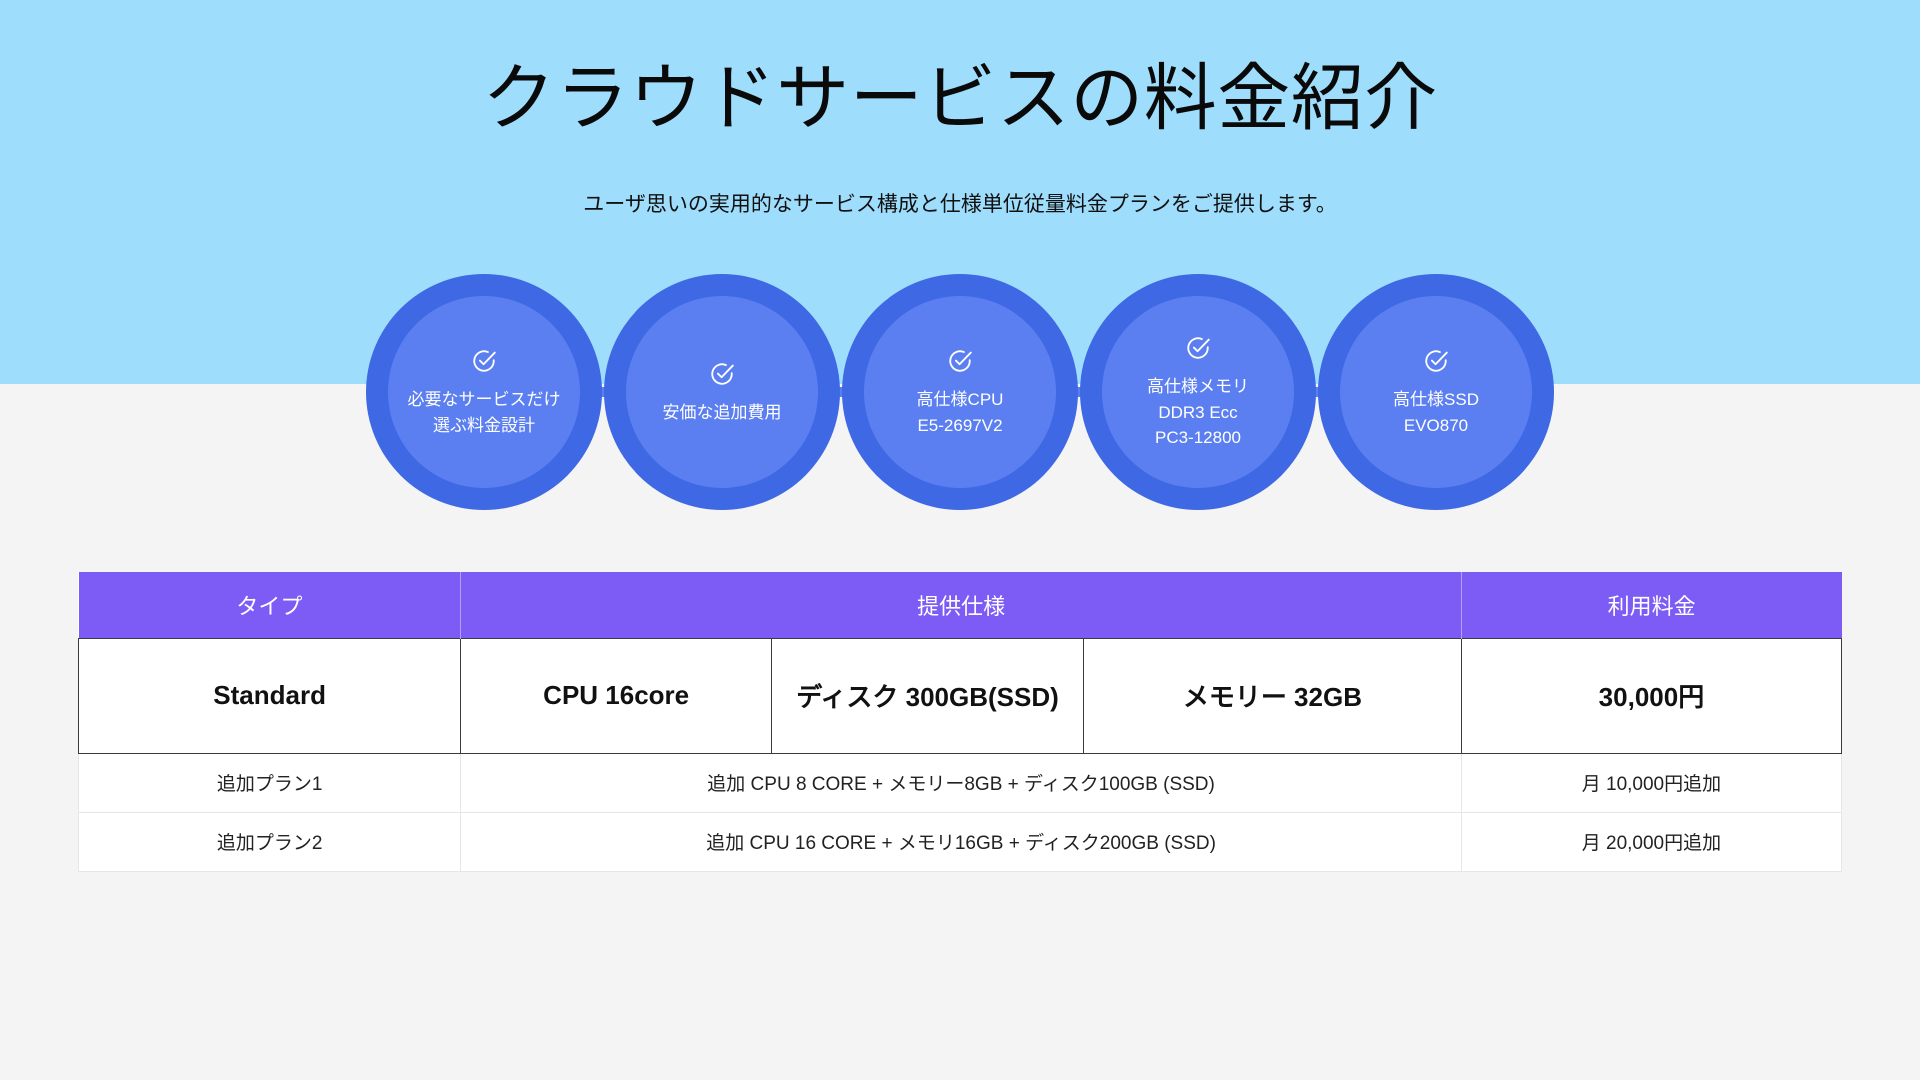 The image size is (1920, 1080). I want to click on feature-circle-5: 高仕様SSD EVO870, so click(1436, 392).